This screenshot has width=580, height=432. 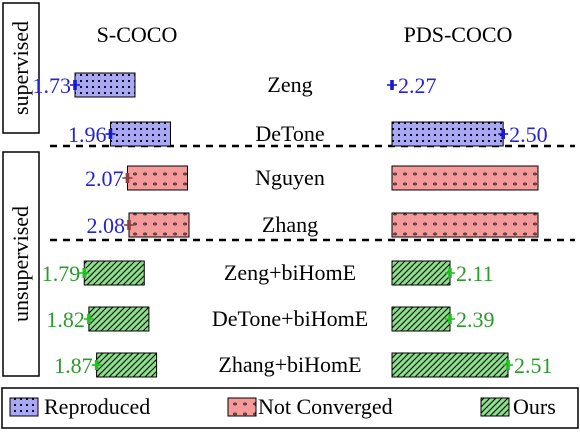 What do you see at coordinates (533, 365) in the screenshot?
I see `value-label-pds-coco-zhang-bihome: 2.51` at bounding box center [533, 365].